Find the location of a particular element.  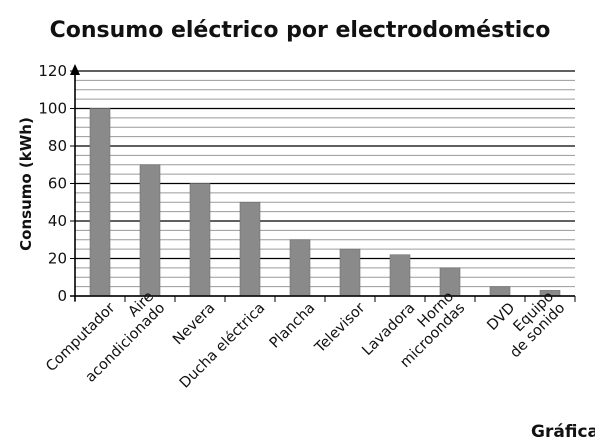

x-category-label-line: Nevera is located at coordinates (194, 324).